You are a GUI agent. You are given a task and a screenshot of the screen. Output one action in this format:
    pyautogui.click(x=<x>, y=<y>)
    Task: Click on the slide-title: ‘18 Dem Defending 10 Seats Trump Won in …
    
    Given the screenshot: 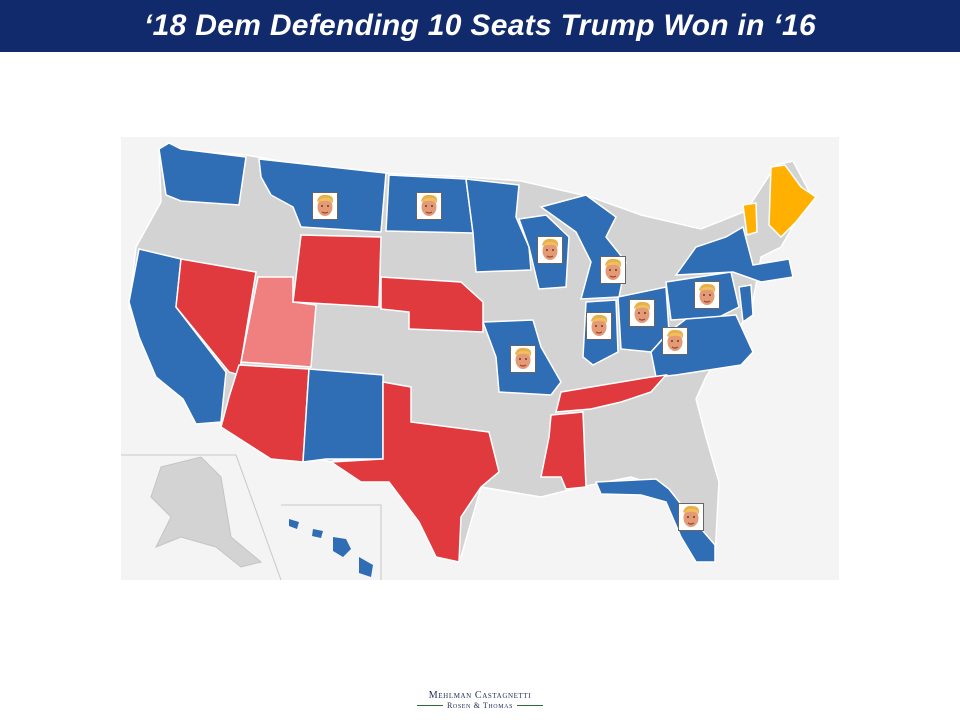 What is the action you would take?
    pyautogui.click(x=480, y=25)
    